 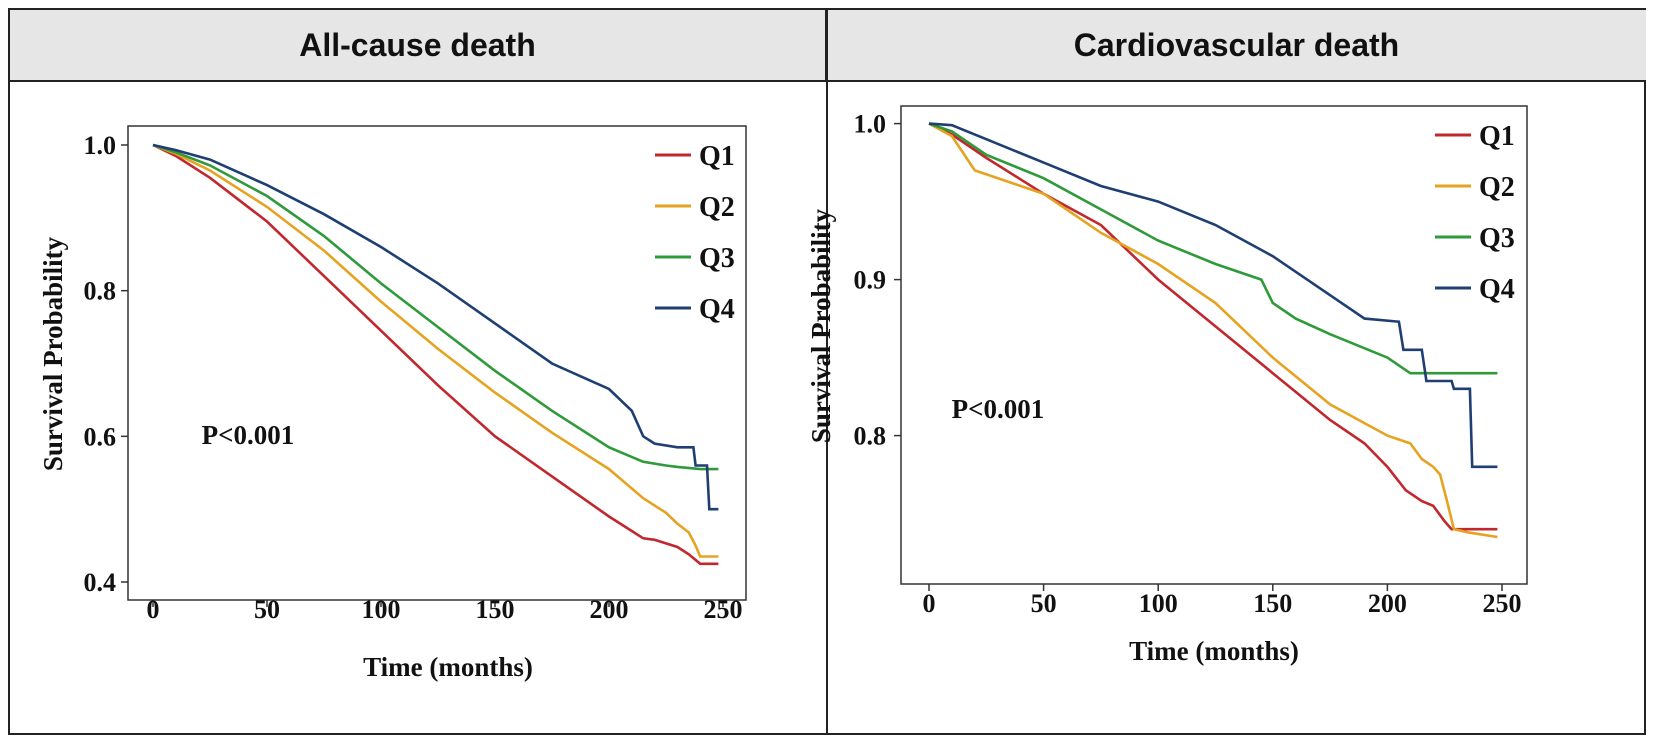 I want to click on y-tick-label: 0.6, so click(x=100, y=436).